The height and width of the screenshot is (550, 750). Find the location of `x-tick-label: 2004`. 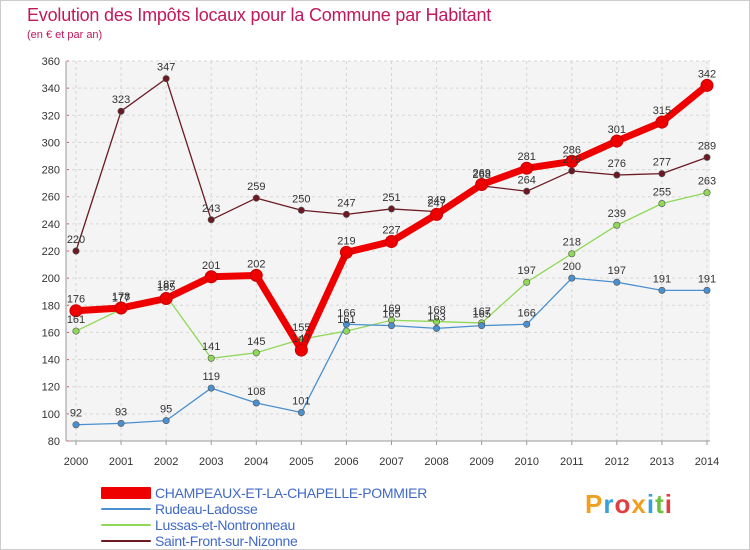

x-tick-label: 2004 is located at coordinates (256, 462).